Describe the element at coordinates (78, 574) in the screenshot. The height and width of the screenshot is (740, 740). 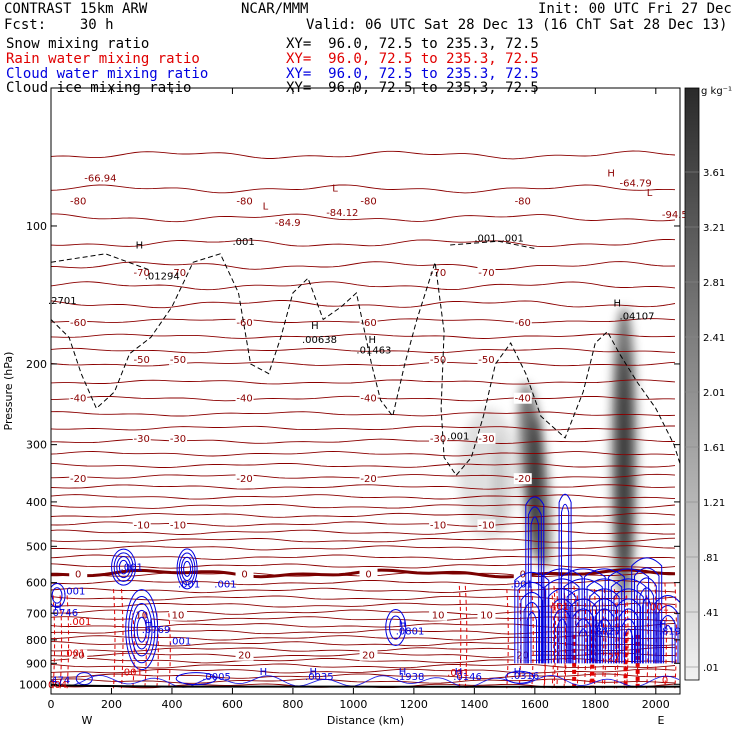
I see `temperature-label: 0` at that location.